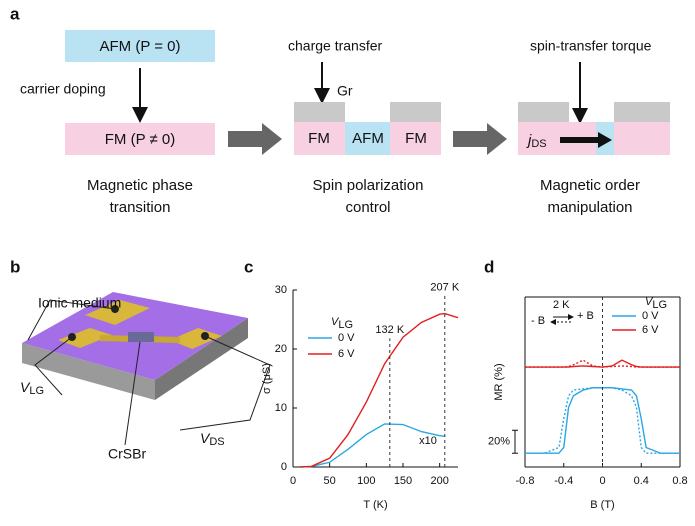  Describe the element at coordinates (15, 266) in the screenshot. I see `panel-label: b` at that location.